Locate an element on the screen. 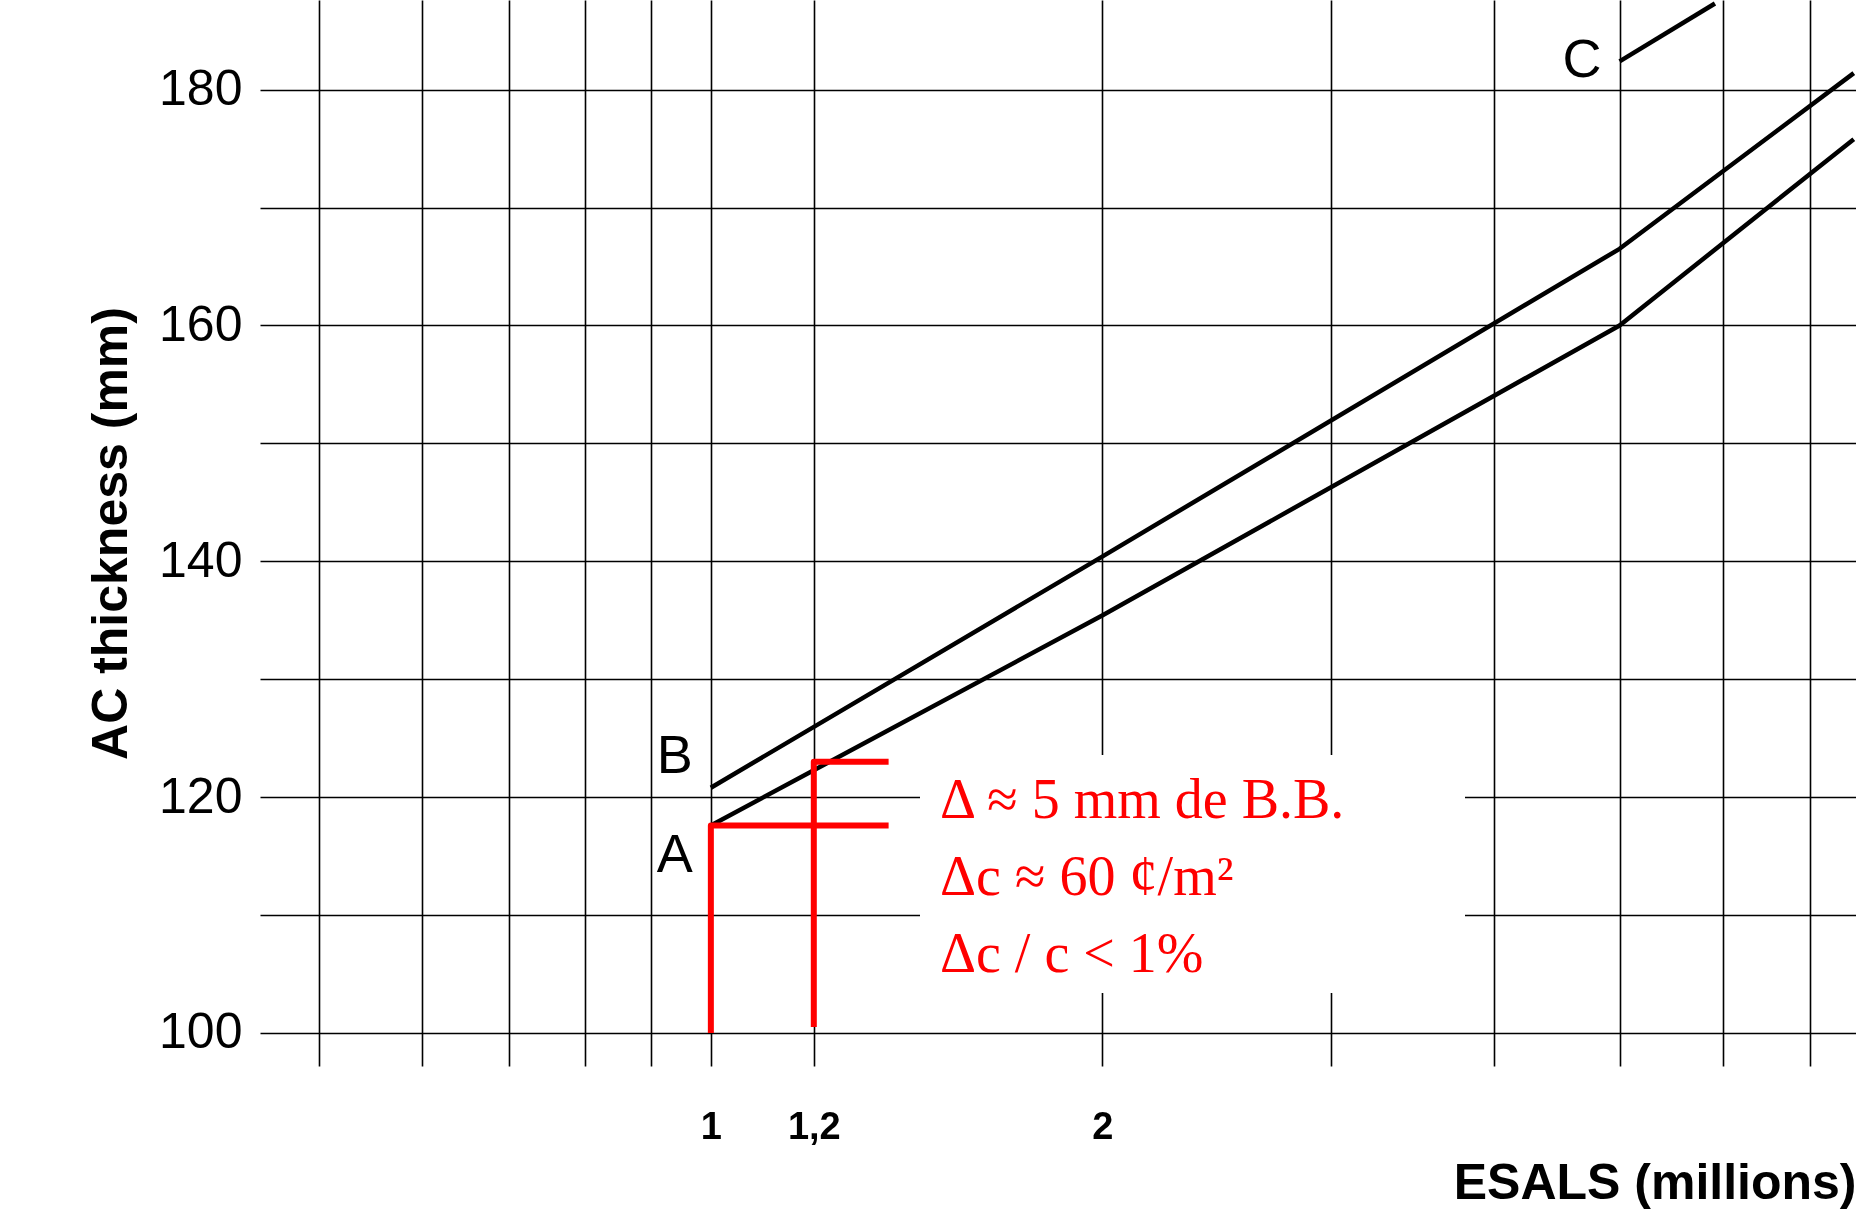  y-tick-label: 140 is located at coordinates (201, 559).